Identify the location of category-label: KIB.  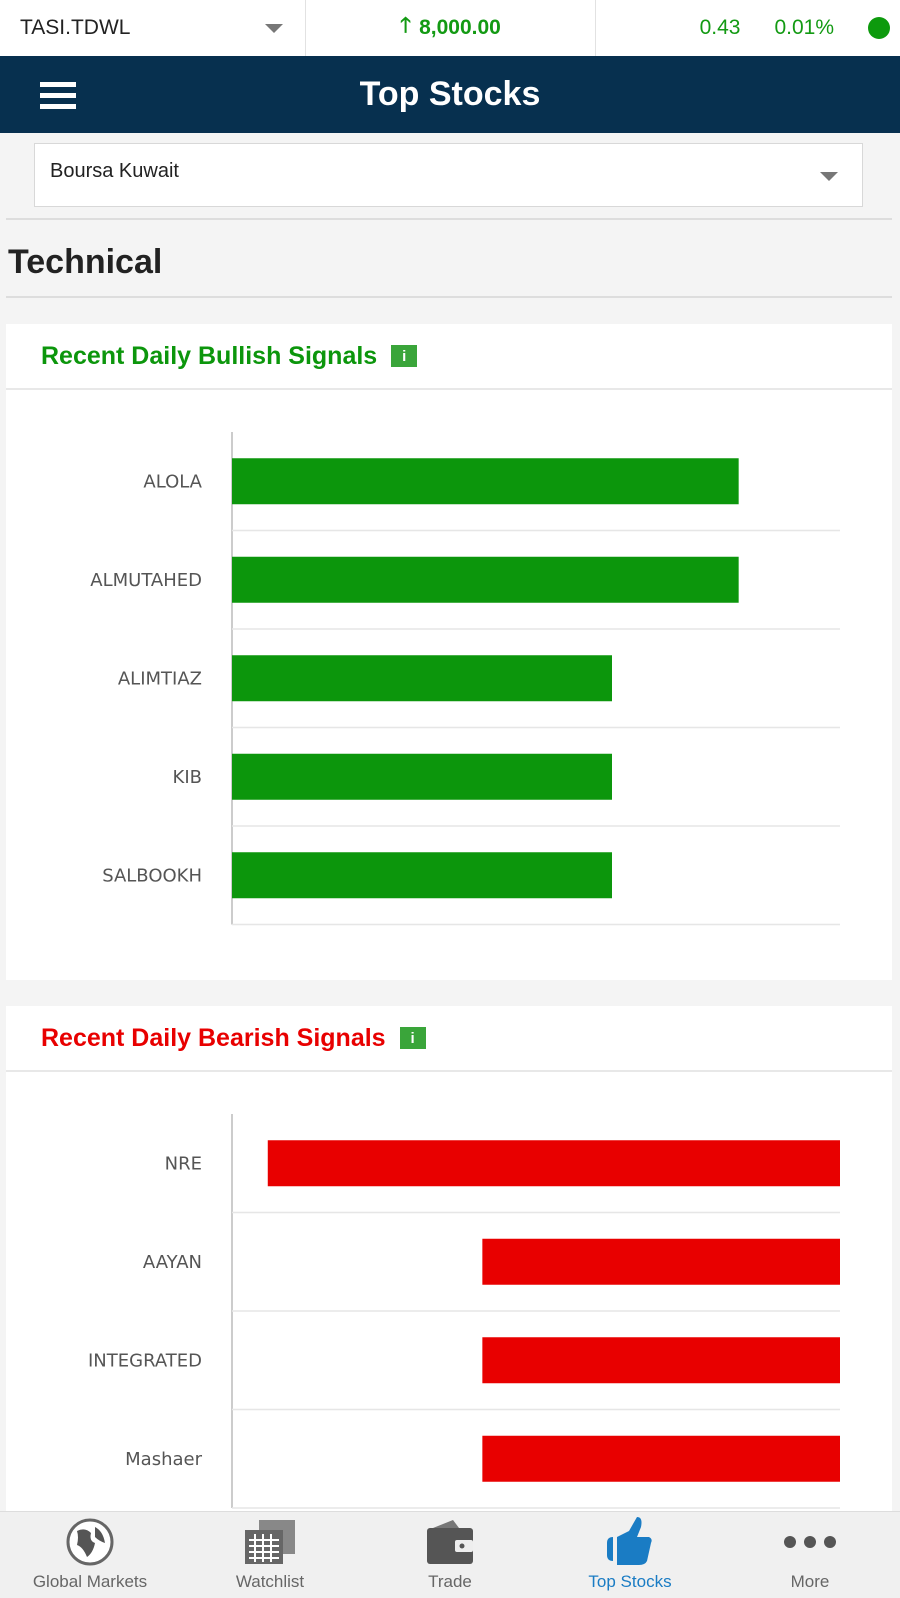
(187, 777).